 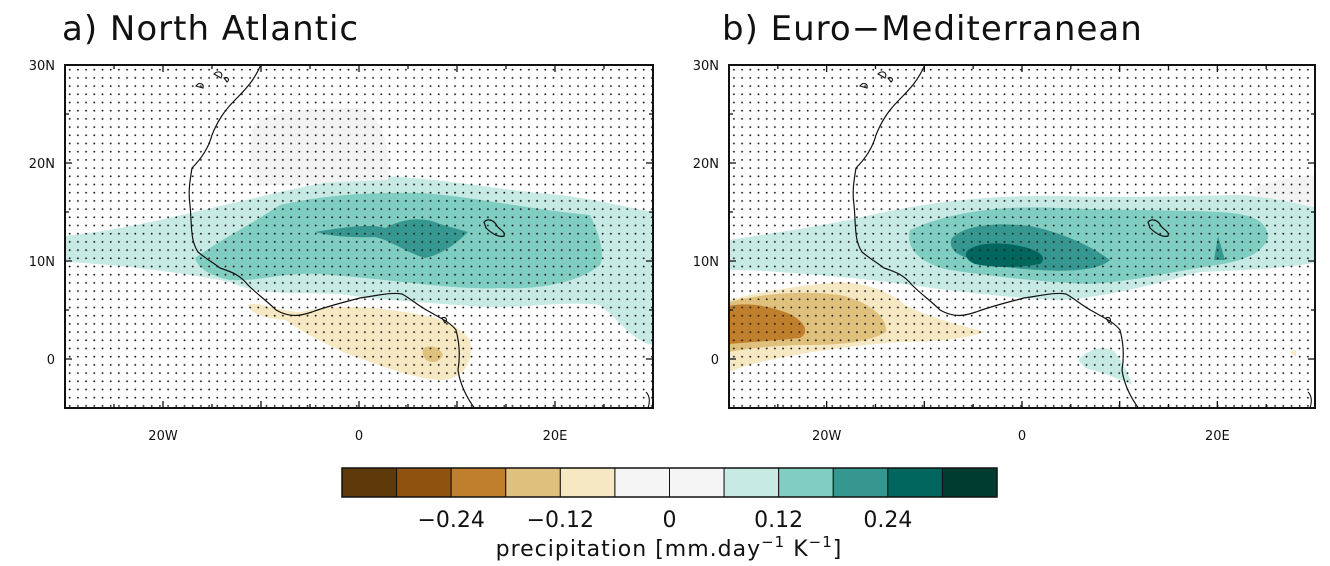 I want to click on colorbar-label: 0.12, so click(x=778, y=520).